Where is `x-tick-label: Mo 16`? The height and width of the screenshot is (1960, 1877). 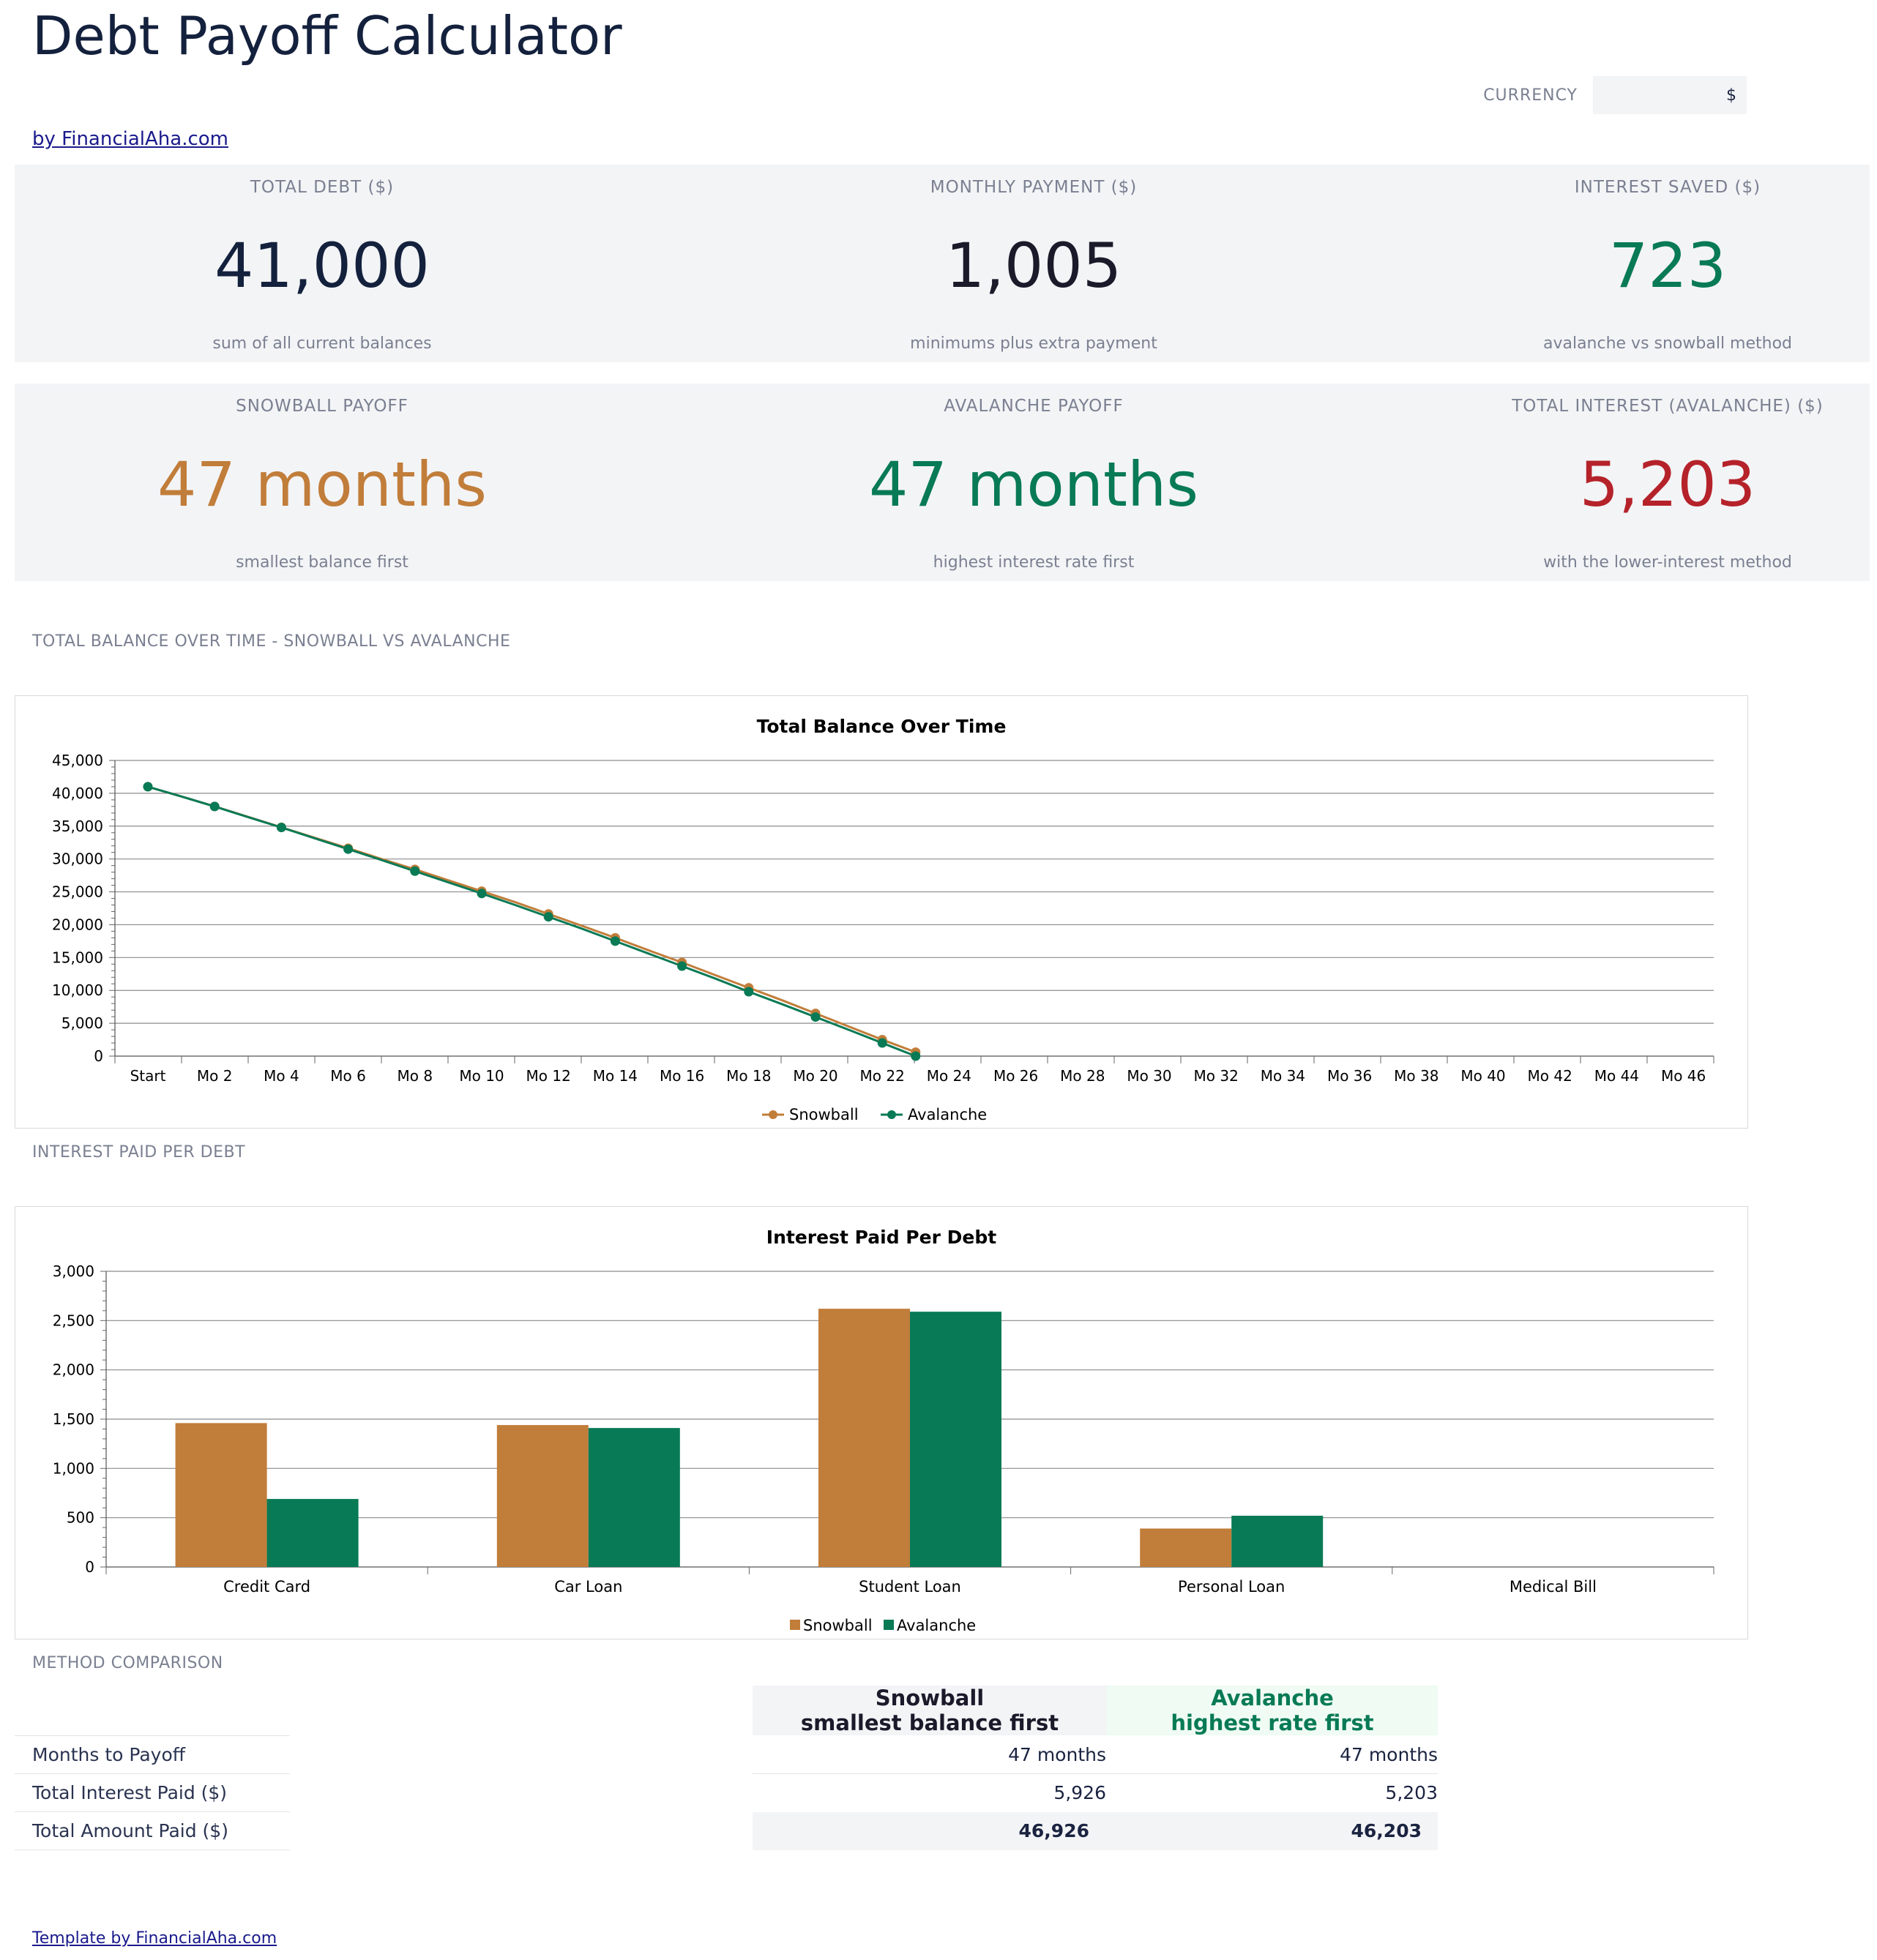
x-tick-label: Mo 16 is located at coordinates (682, 1076).